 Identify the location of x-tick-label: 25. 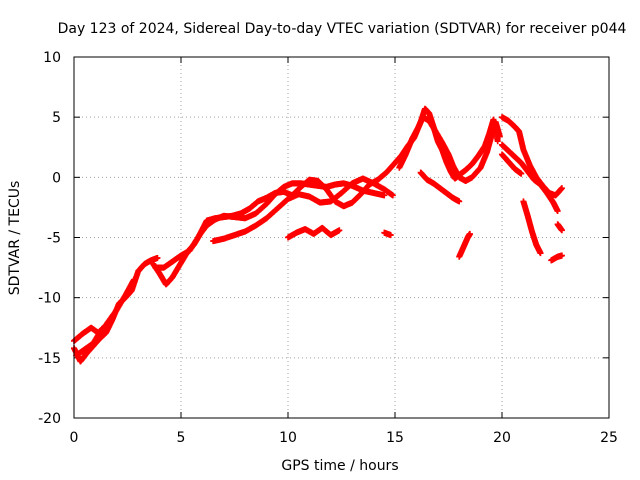
(609, 438).